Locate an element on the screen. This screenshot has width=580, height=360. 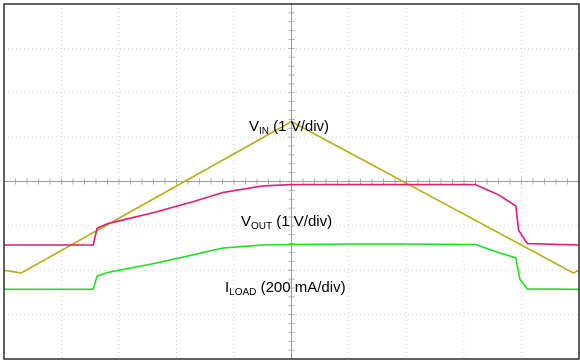
label-scale: (200 mA/div) is located at coordinates (300, 287).